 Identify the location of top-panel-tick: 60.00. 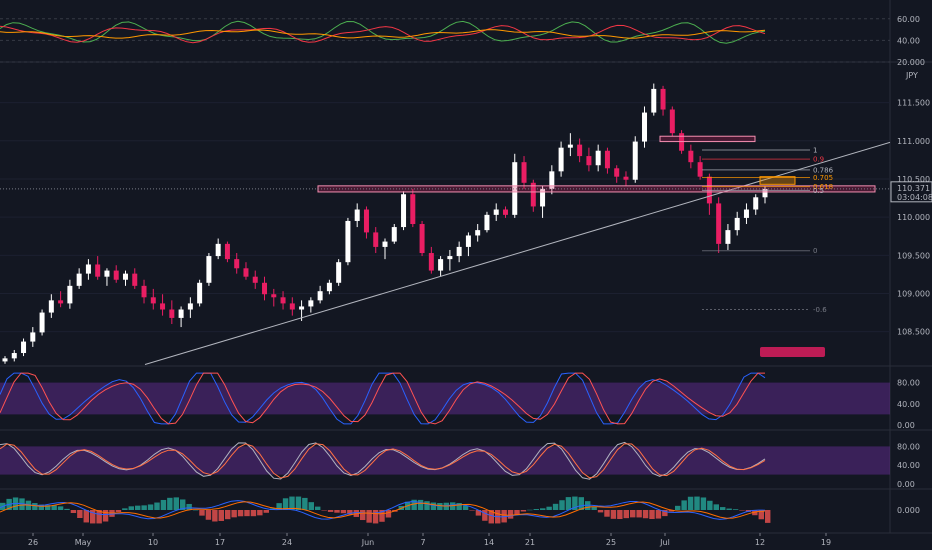
(908, 19).